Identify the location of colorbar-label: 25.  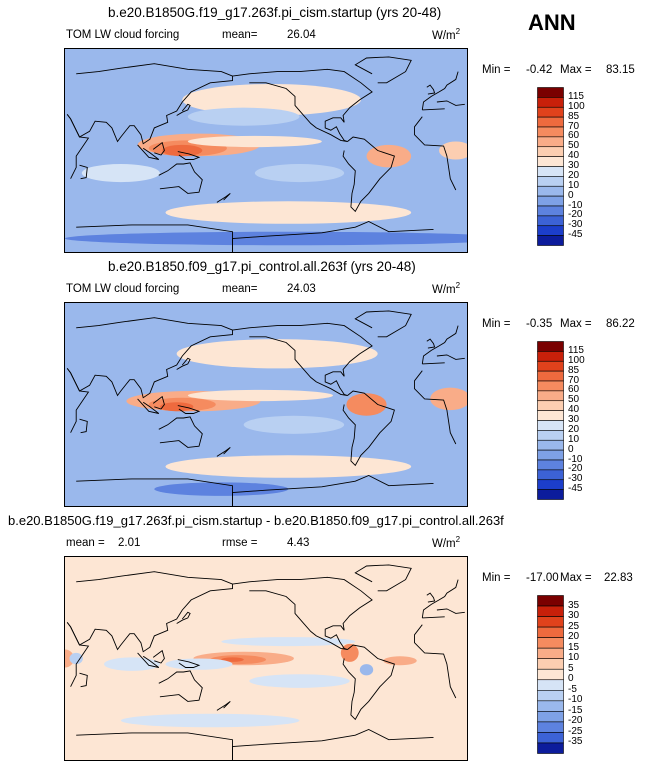
(574, 626).